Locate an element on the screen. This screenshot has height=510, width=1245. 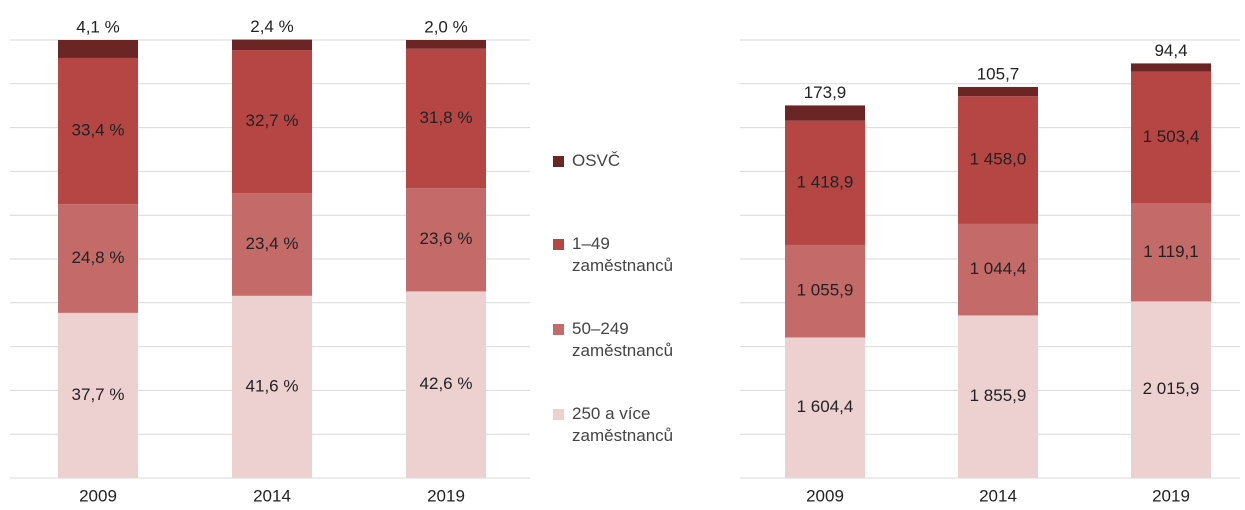
legend-item: 1–49 zaměstnanců is located at coordinates (625, 255).